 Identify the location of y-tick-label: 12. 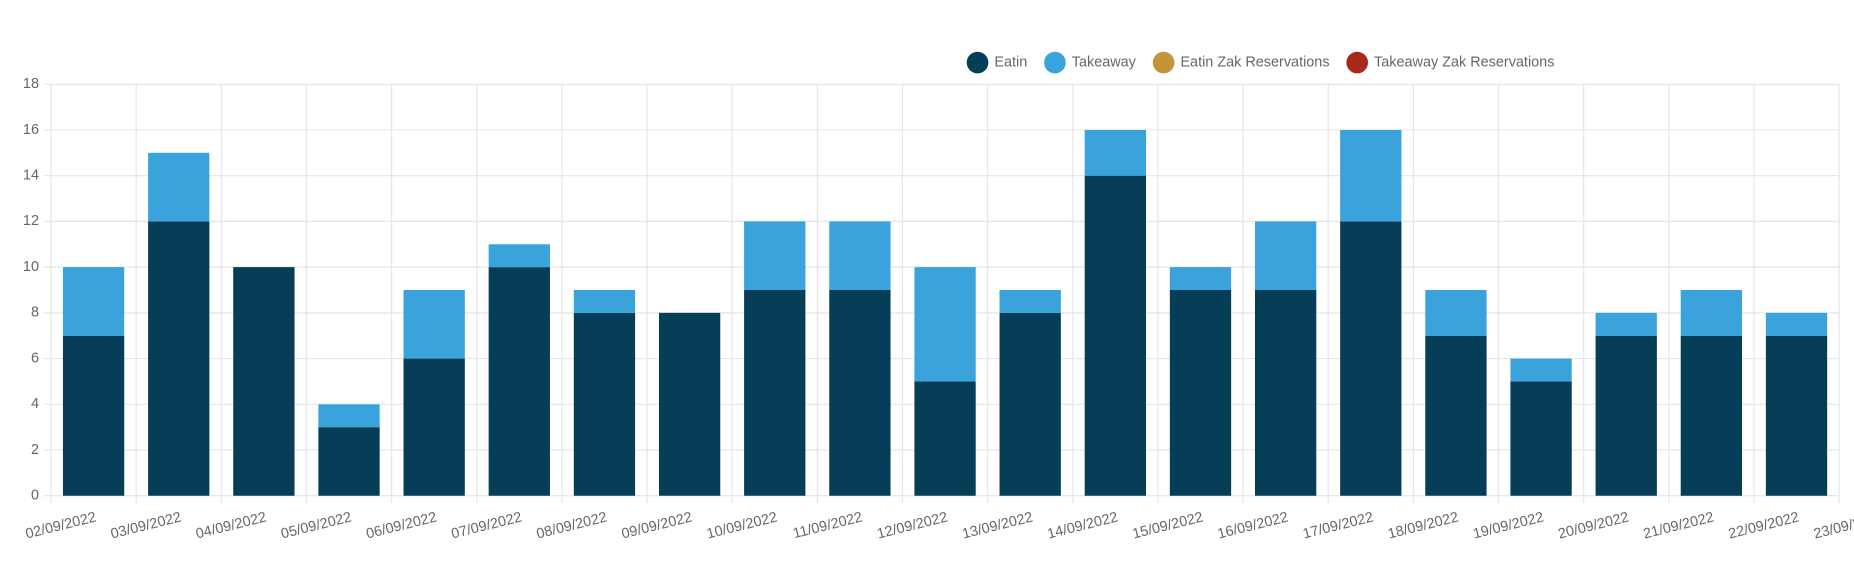
(31, 221).